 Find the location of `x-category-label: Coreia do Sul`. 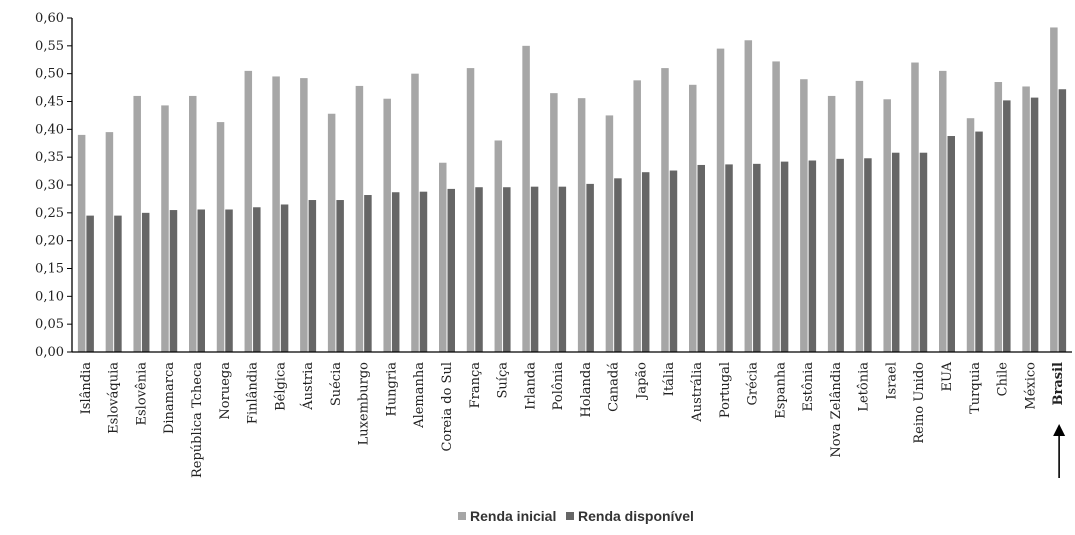

x-category-label: Coreia do Sul is located at coordinates (447, 406).